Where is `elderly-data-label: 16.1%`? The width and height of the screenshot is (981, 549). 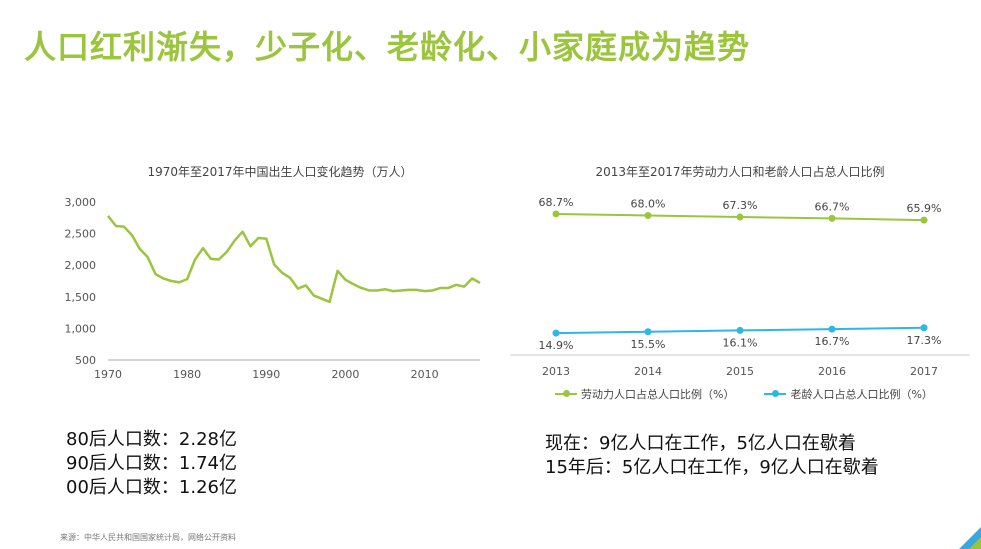 elderly-data-label: 16.1% is located at coordinates (740, 342).